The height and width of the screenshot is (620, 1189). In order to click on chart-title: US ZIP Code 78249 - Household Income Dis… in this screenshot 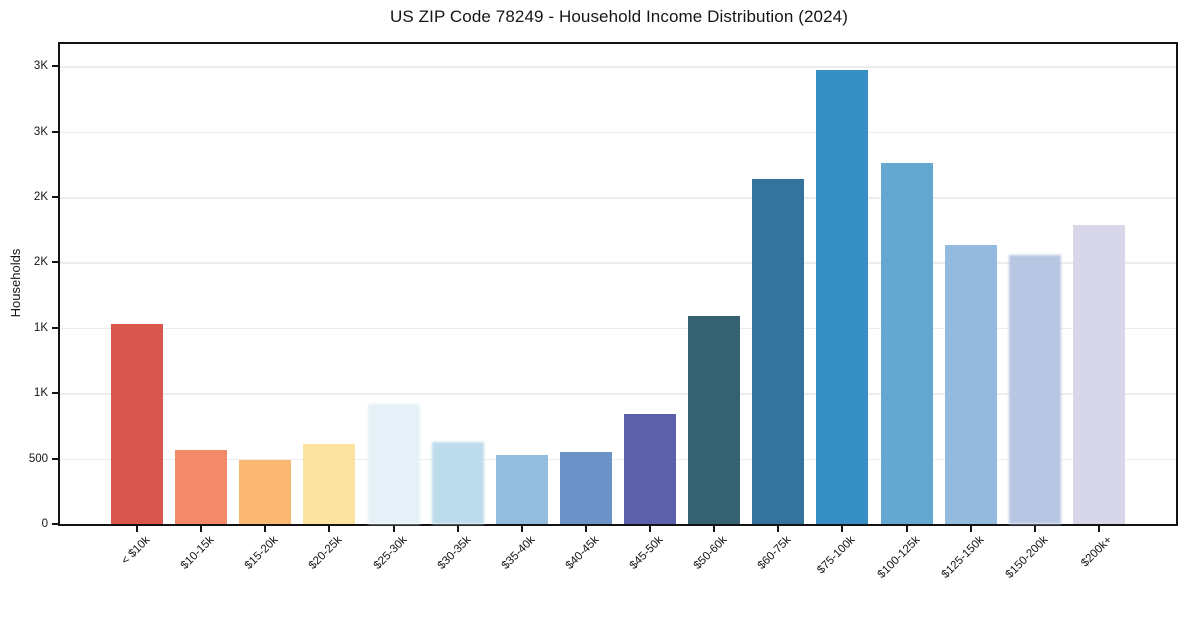, I will do `click(619, 16)`.